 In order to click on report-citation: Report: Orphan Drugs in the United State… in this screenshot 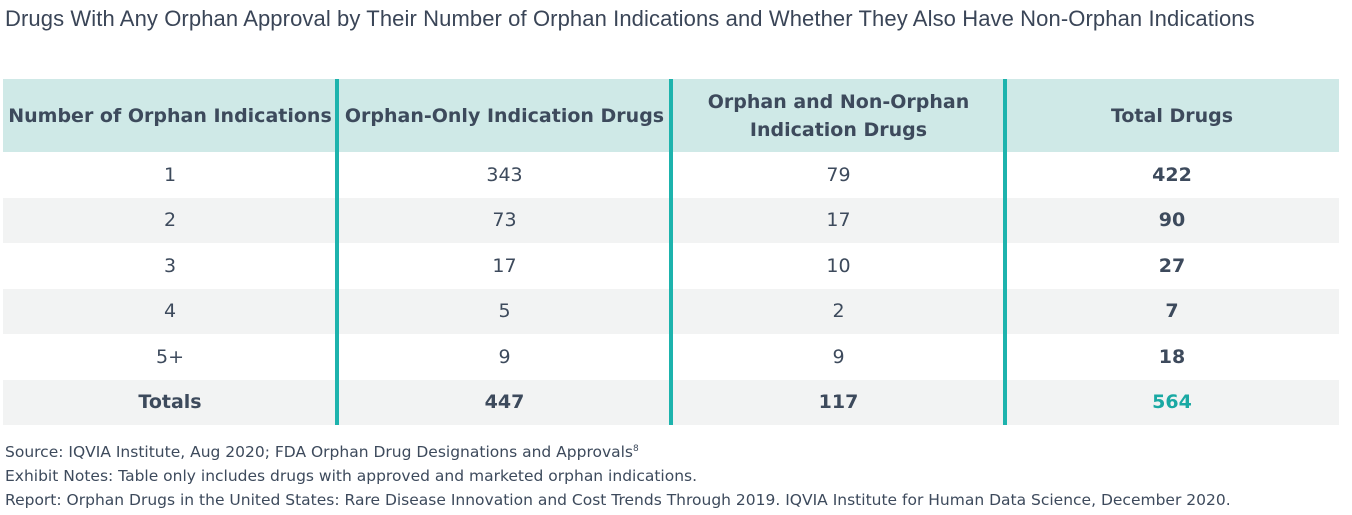, I will do `click(618, 500)`.